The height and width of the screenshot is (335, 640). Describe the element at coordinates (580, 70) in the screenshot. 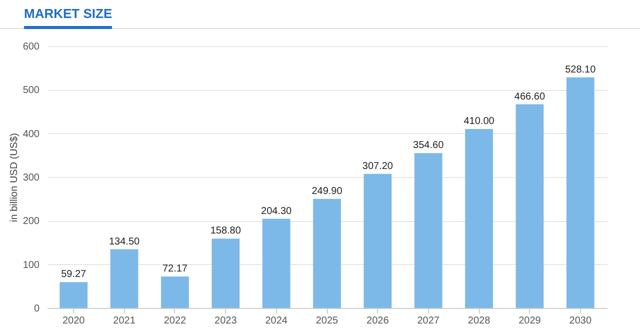

I see `data-label: 528.10` at that location.